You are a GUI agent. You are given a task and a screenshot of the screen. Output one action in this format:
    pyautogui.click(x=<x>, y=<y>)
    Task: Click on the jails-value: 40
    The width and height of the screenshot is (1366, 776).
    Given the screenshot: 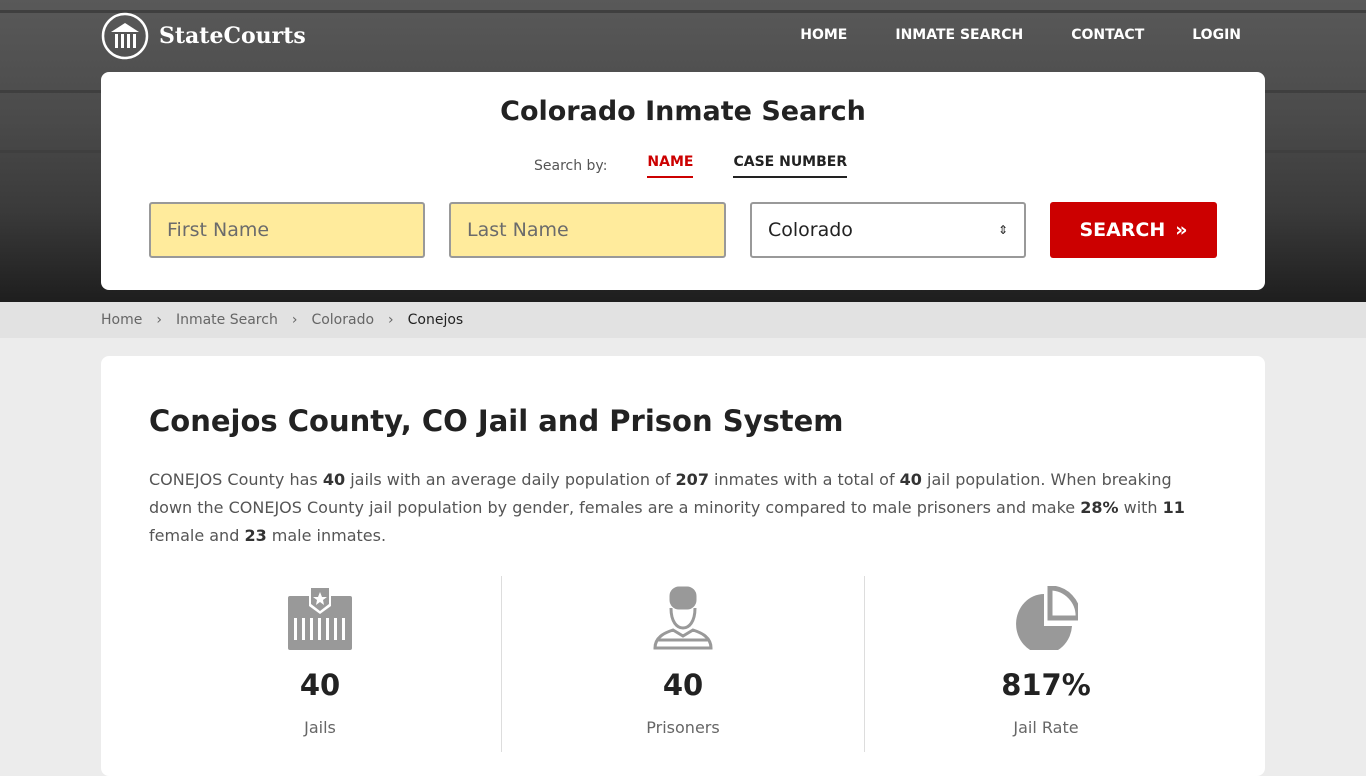 What is the action you would take?
    pyautogui.click(x=320, y=685)
    